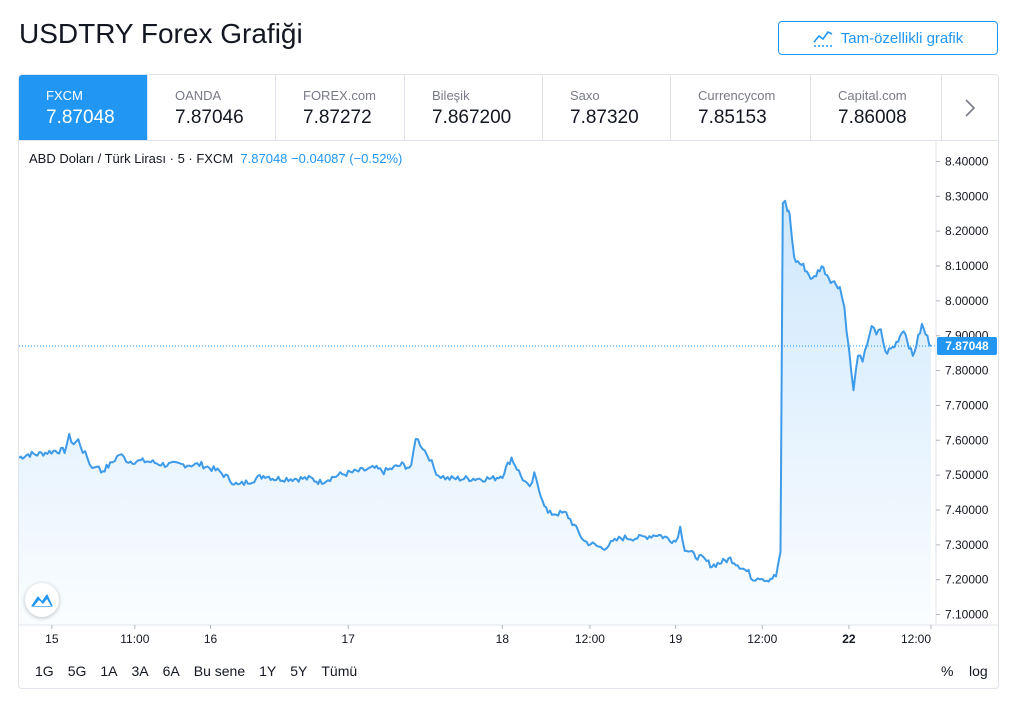  What do you see at coordinates (264, 158) in the screenshot?
I see `legend-last-value: 7.87048` at bounding box center [264, 158].